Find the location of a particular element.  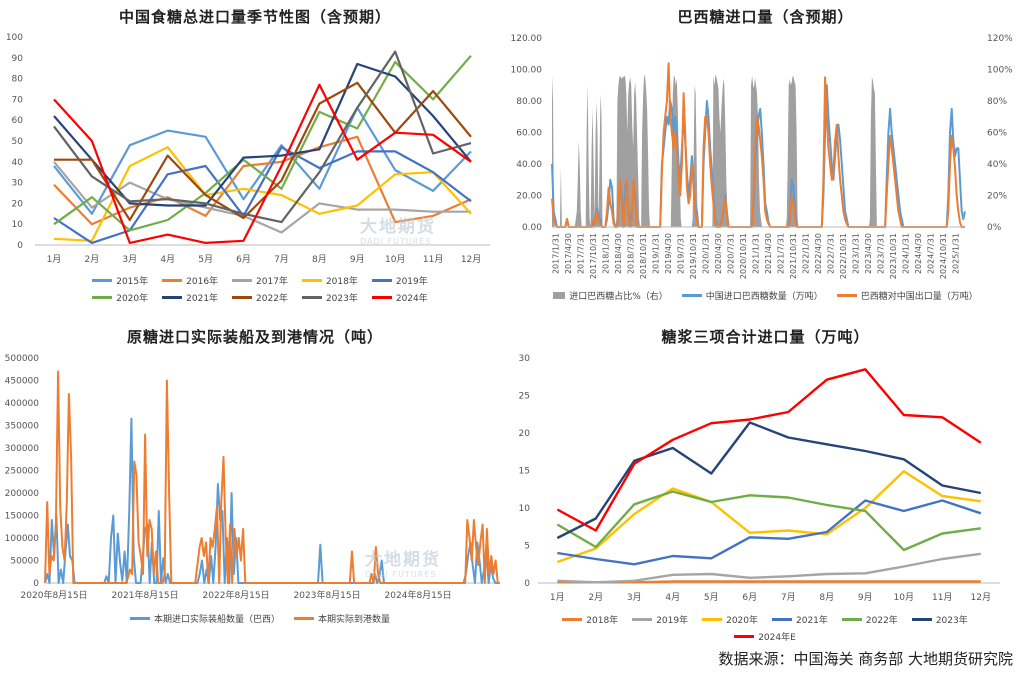

legend-label: 2022年 is located at coordinates (881, 621).